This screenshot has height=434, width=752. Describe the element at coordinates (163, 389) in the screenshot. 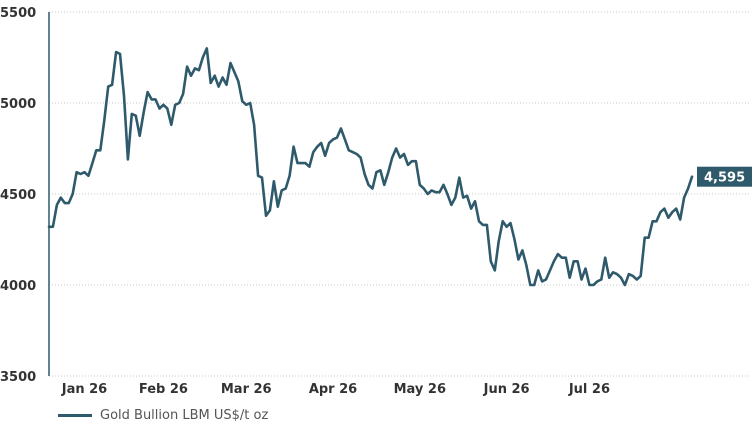

I see `x-tick-label: Feb 26` at that location.